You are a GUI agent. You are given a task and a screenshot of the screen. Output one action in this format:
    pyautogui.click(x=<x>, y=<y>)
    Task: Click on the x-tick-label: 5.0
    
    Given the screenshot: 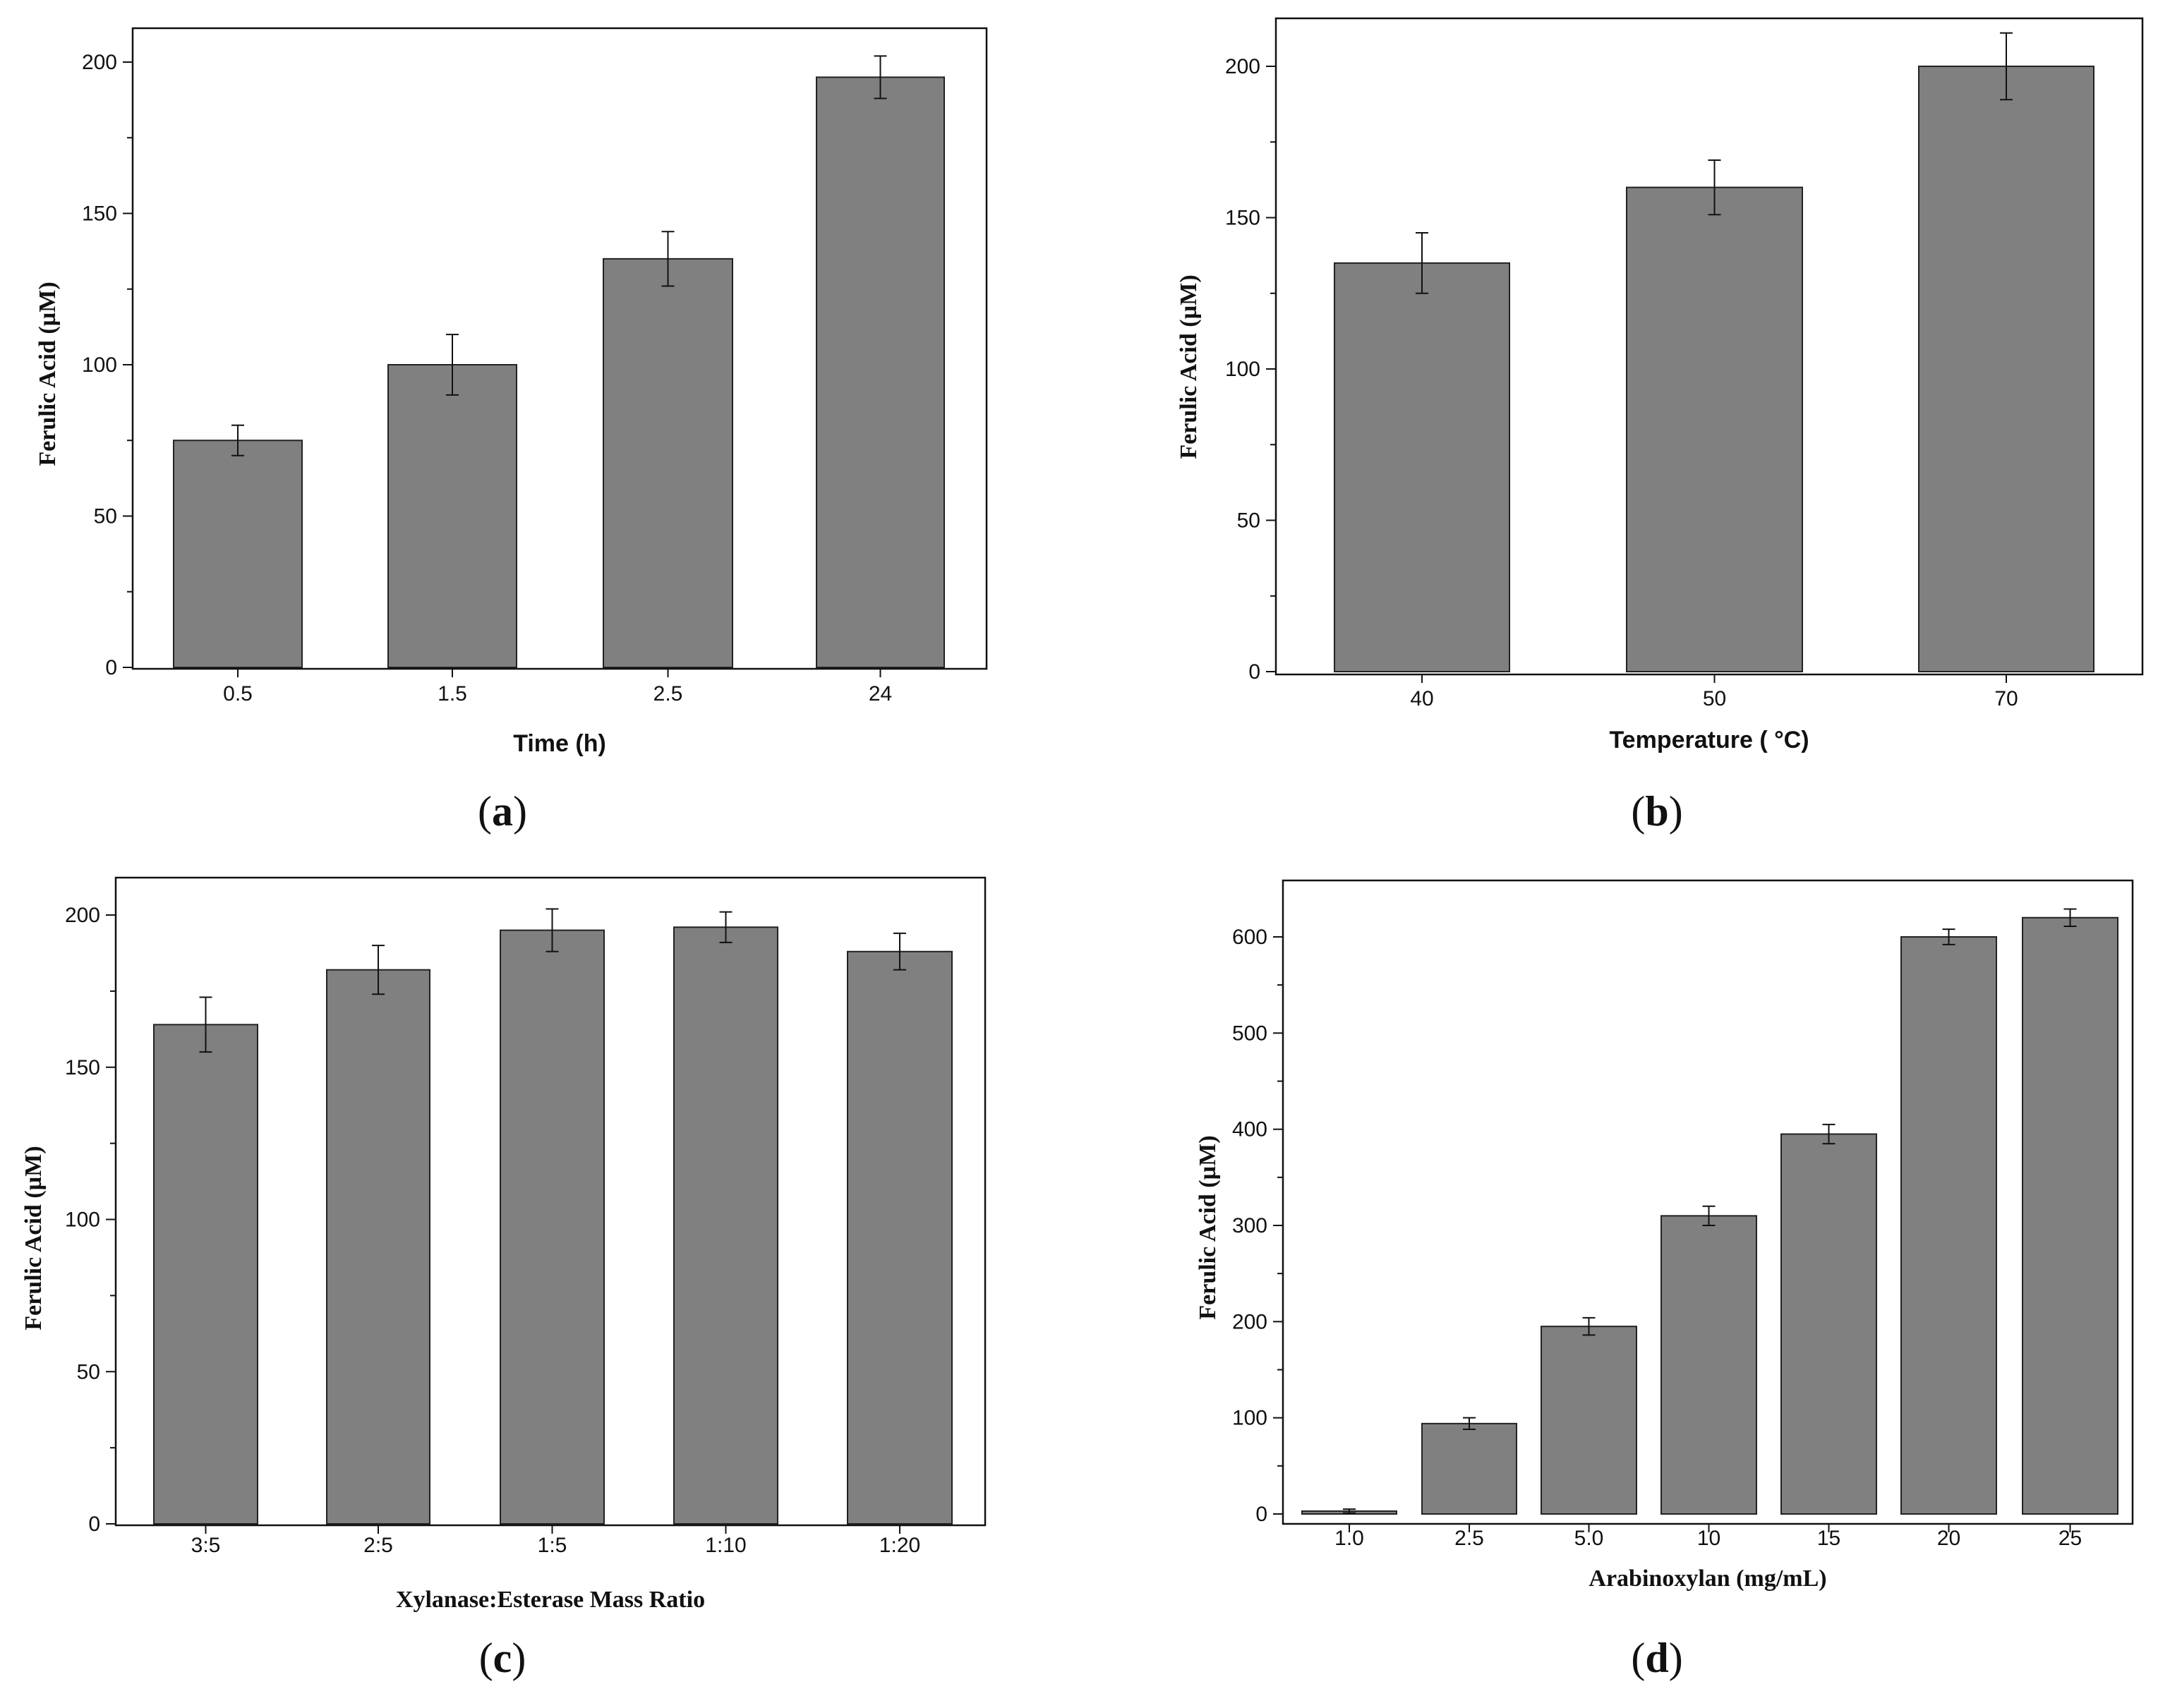 What is the action you would take?
    pyautogui.click(x=1589, y=1539)
    